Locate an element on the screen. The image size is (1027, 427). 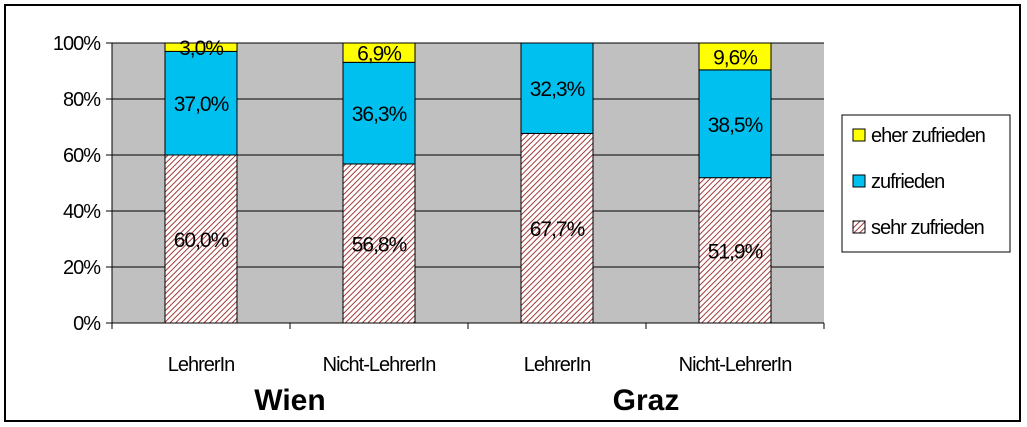
legend-label: sehr zufrieden is located at coordinates (927, 228).